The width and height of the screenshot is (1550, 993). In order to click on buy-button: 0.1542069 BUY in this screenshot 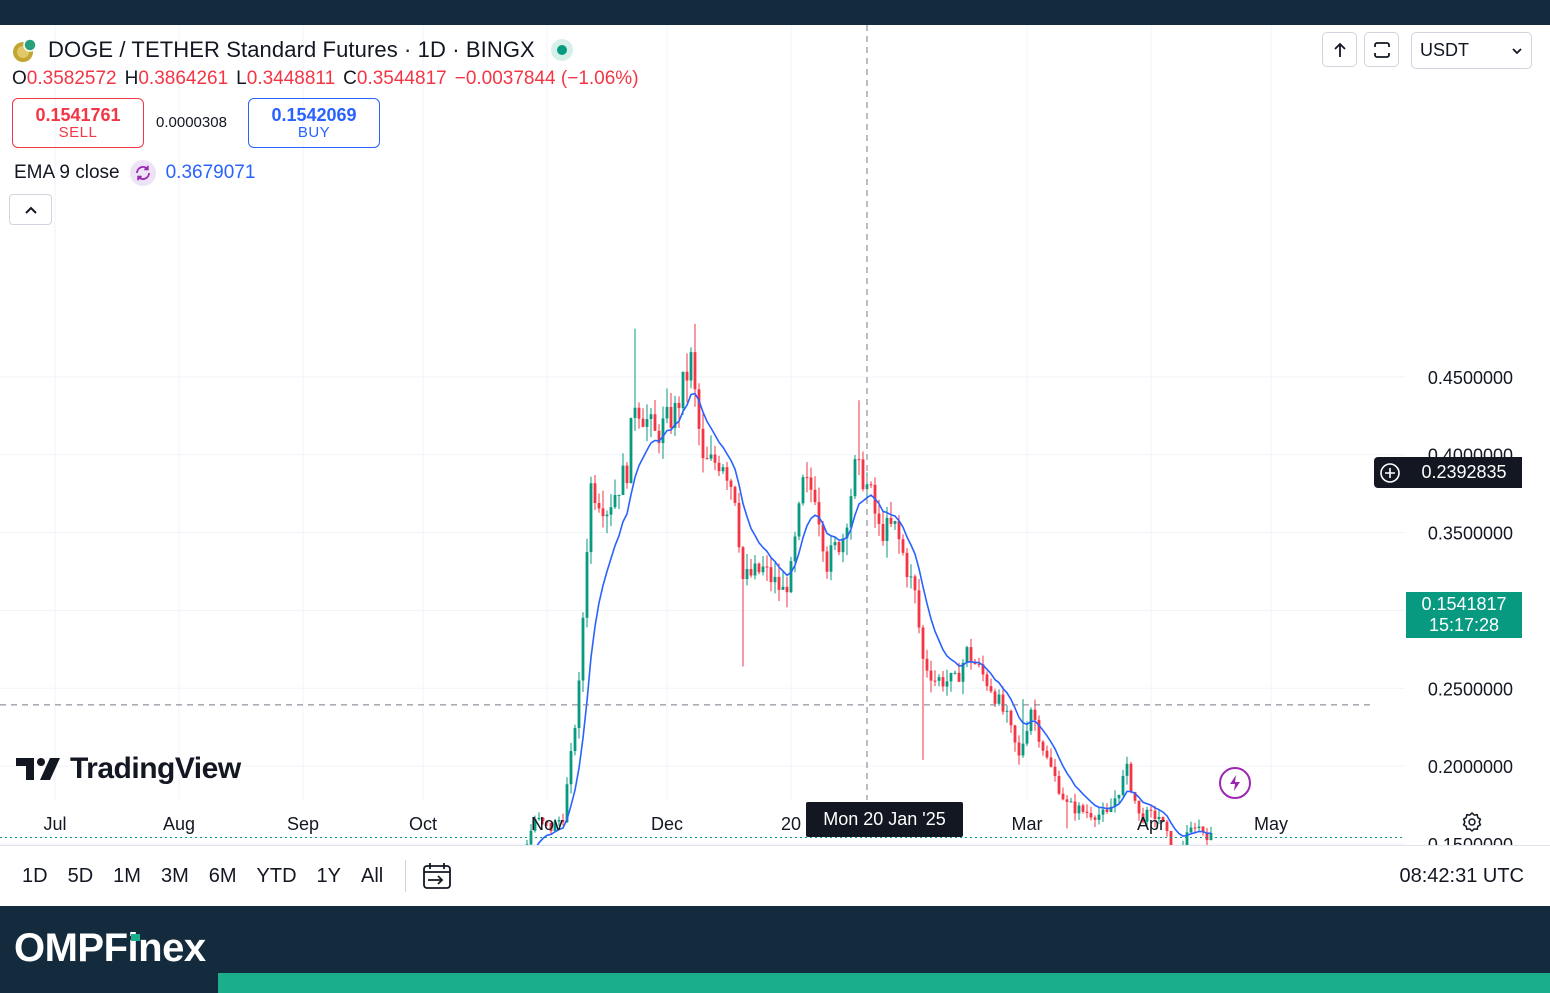, I will do `click(314, 123)`.